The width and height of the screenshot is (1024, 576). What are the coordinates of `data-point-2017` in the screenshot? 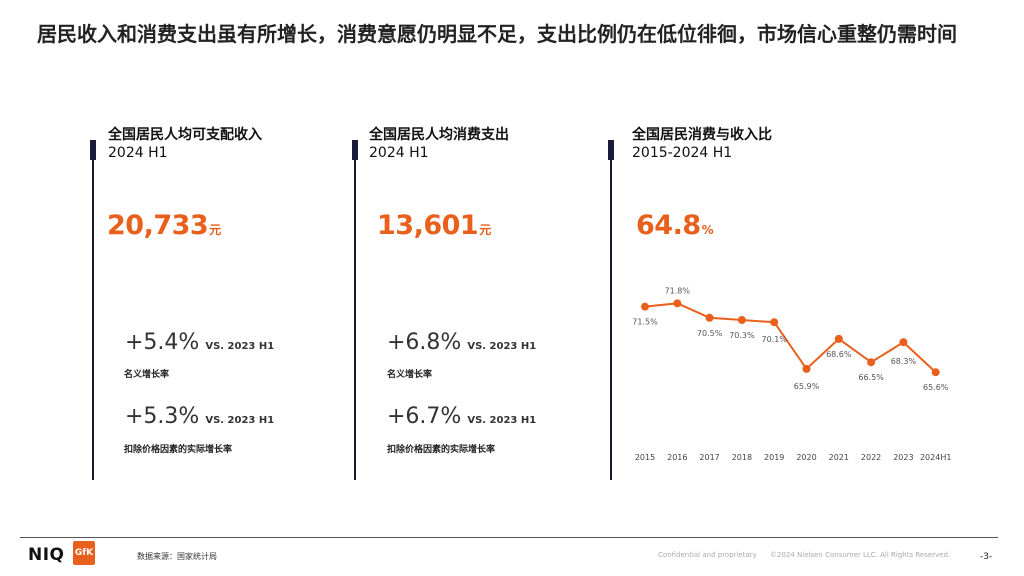 It's located at (709, 317).